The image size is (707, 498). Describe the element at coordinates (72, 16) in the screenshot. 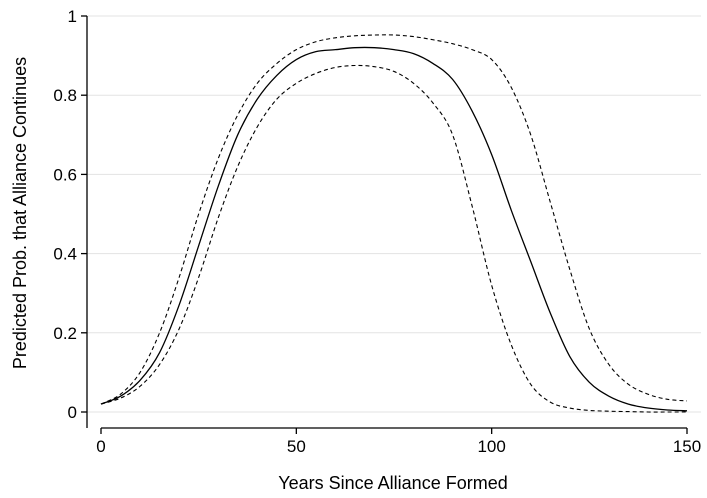

I see `y-tick-label: 1` at that location.